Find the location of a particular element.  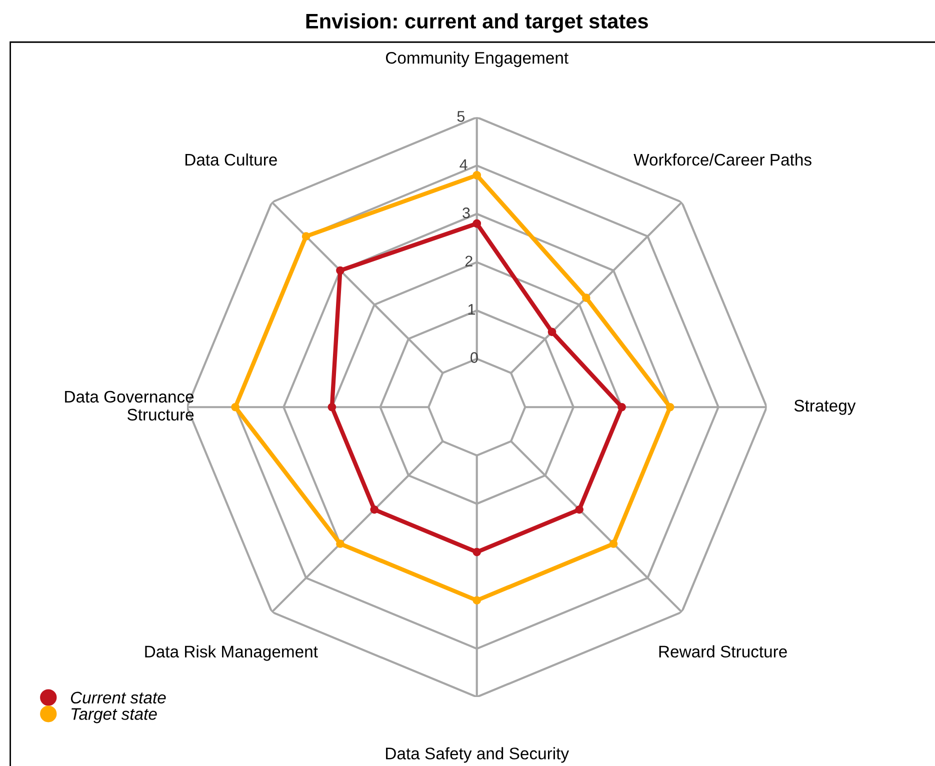

spoke-label: Data Culture is located at coordinates (231, 159).